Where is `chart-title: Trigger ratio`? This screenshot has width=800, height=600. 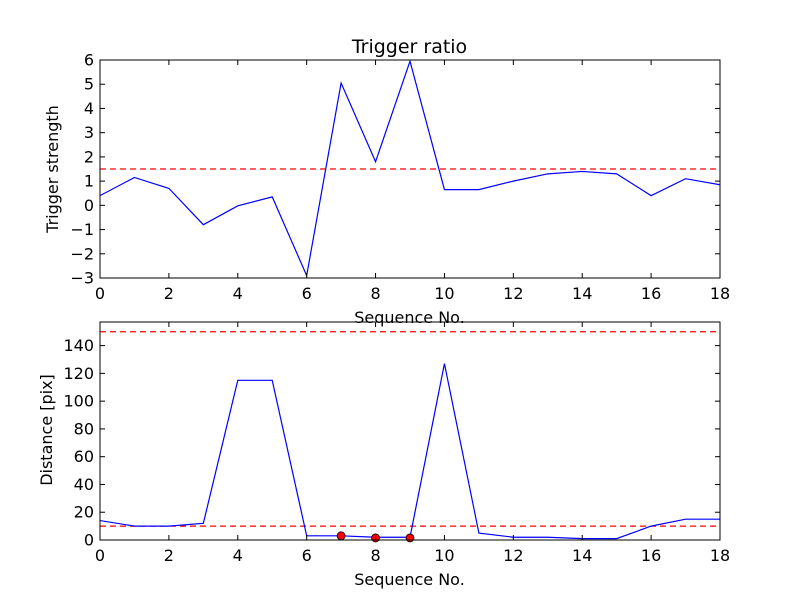
chart-title: Trigger ratio is located at coordinates (409, 47).